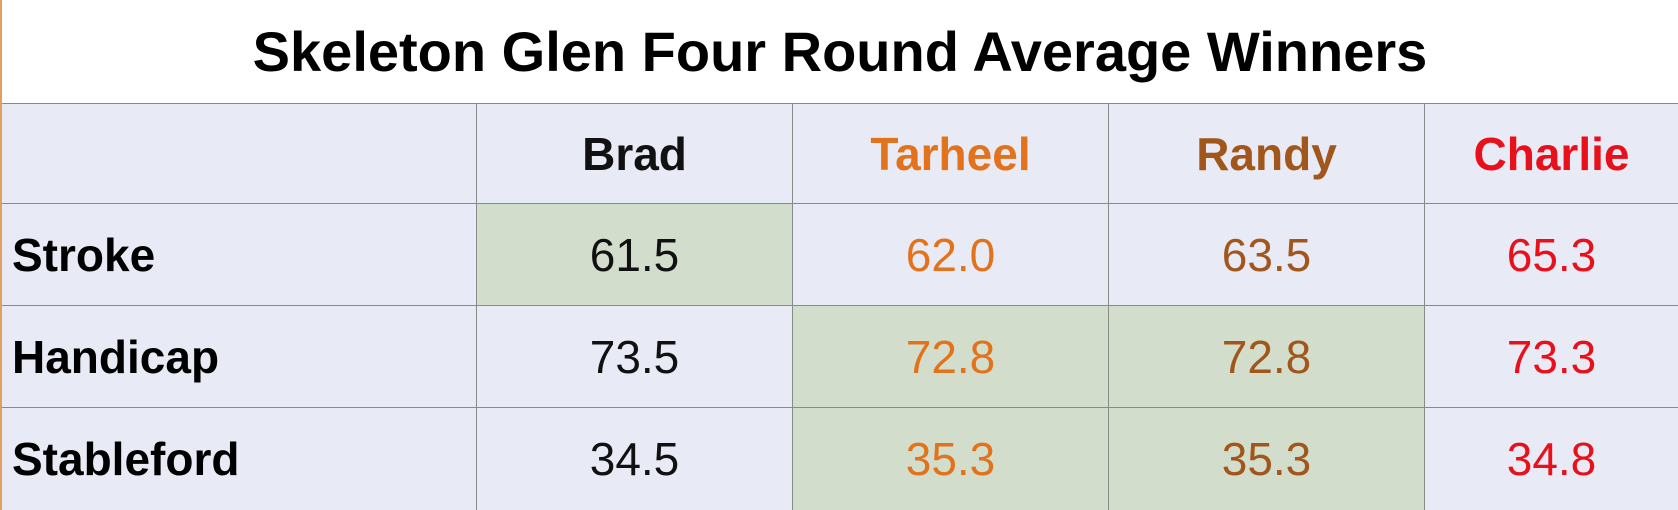 The height and width of the screenshot is (510, 1678). I want to click on value-cell: 65.3, so click(1551, 254).